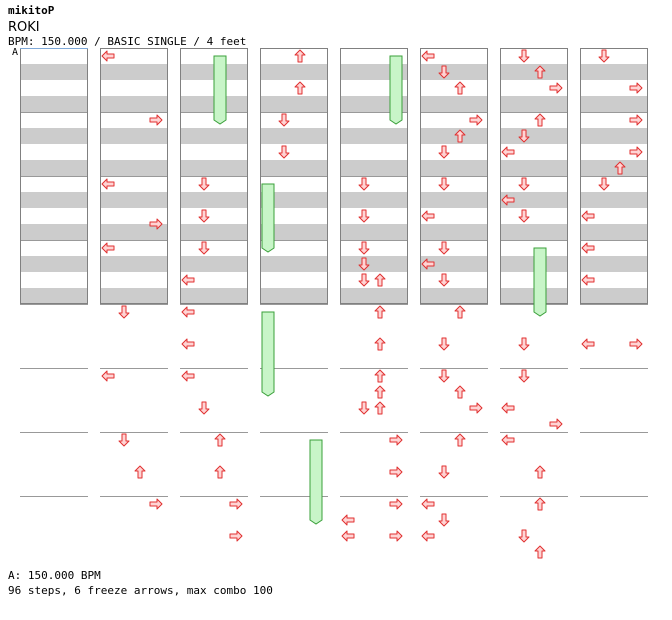  Describe the element at coordinates (54, 575) in the screenshot. I see `bpm-legend: A: 150.000 BPM` at that location.